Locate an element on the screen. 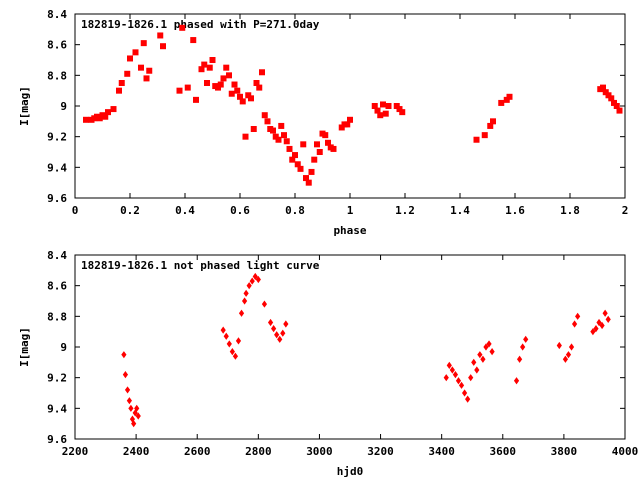 The height and width of the screenshot is (484, 640). y-tick-label: 8.4 is located at coordinates (57, 255).